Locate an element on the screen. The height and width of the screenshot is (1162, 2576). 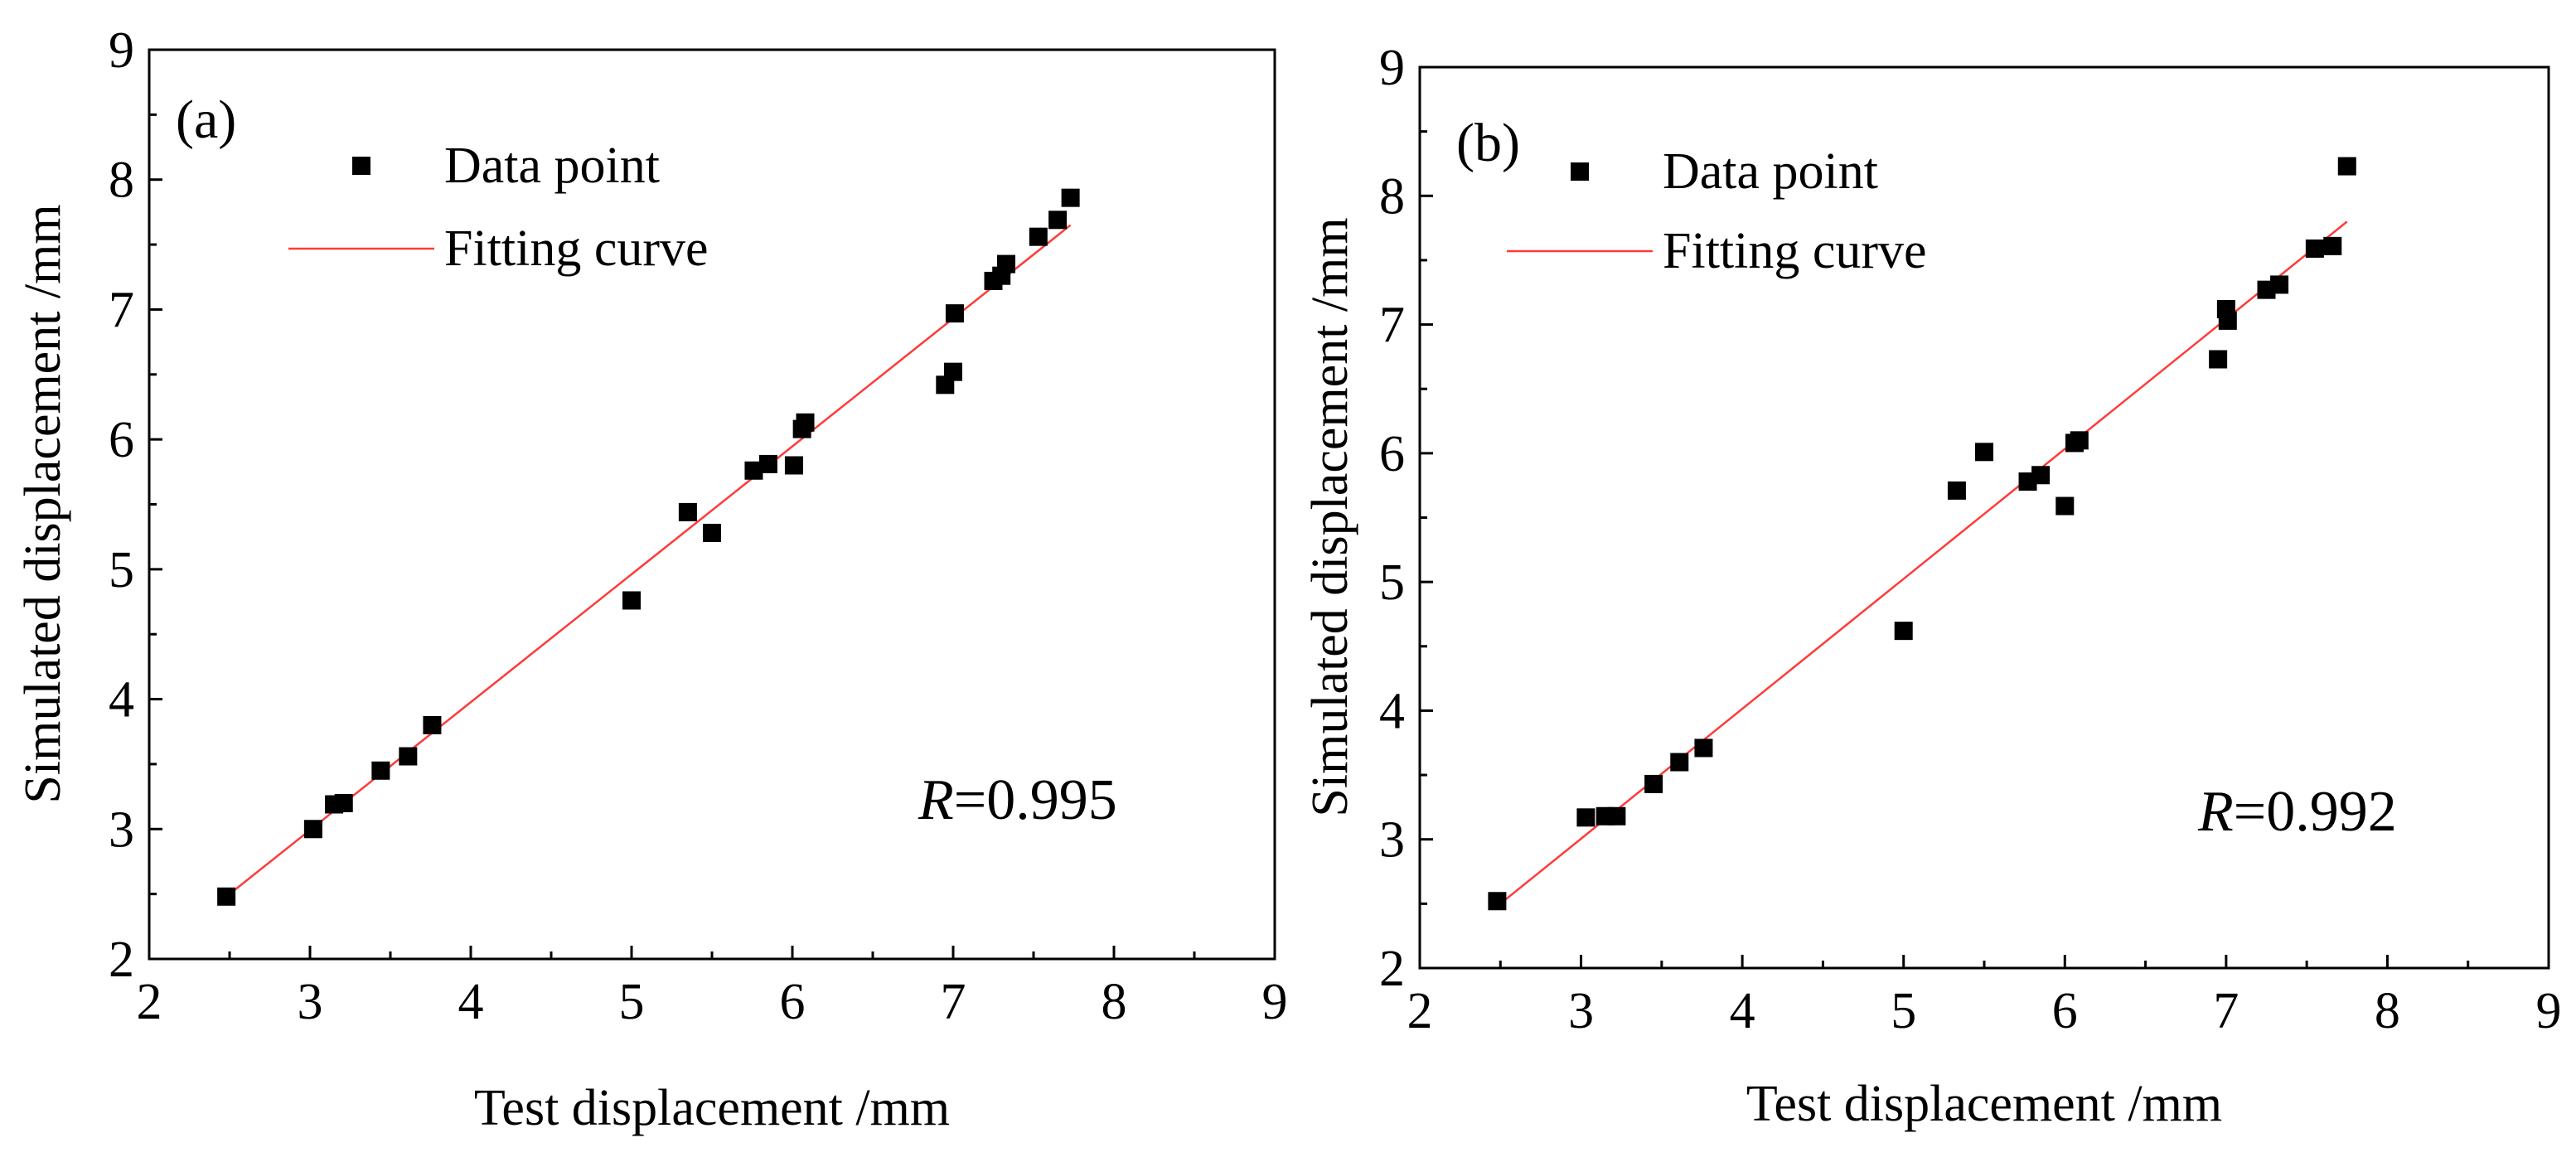
correlation-value: =0.995 is located at coordinates (1035, 800).